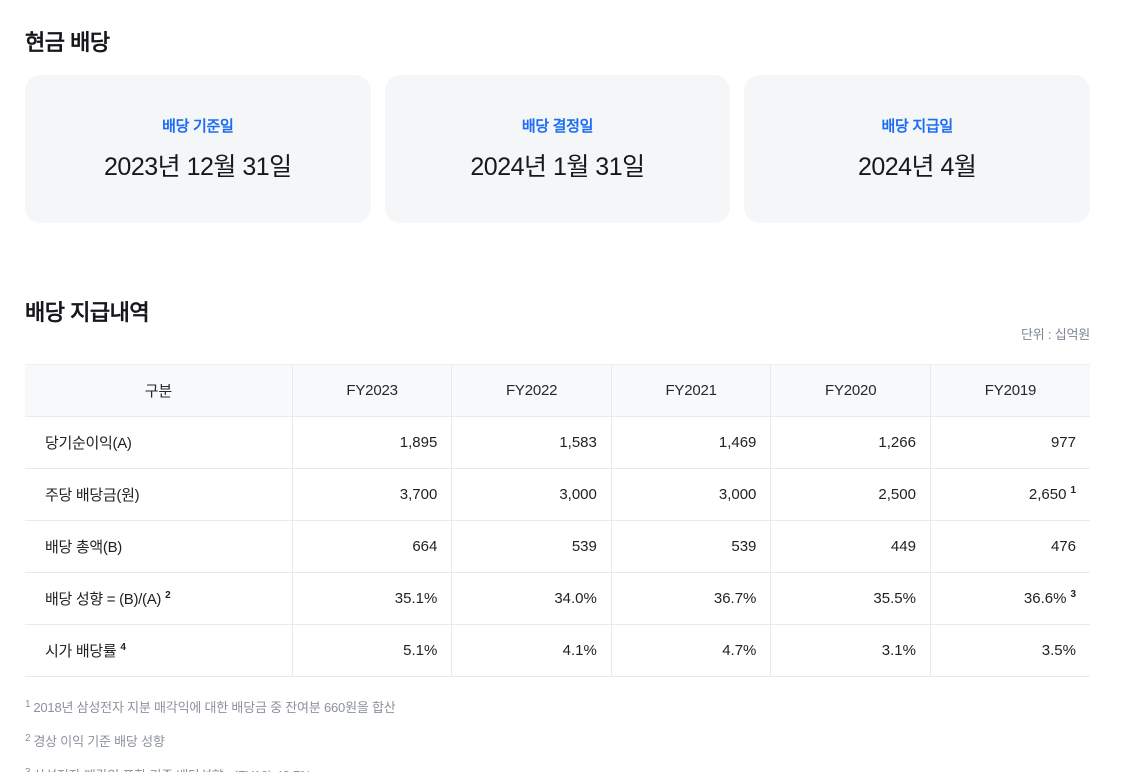 This screenshot has height=772, width=1139. I want to click on row-label: 당기순이익(A), so click(159, 443).